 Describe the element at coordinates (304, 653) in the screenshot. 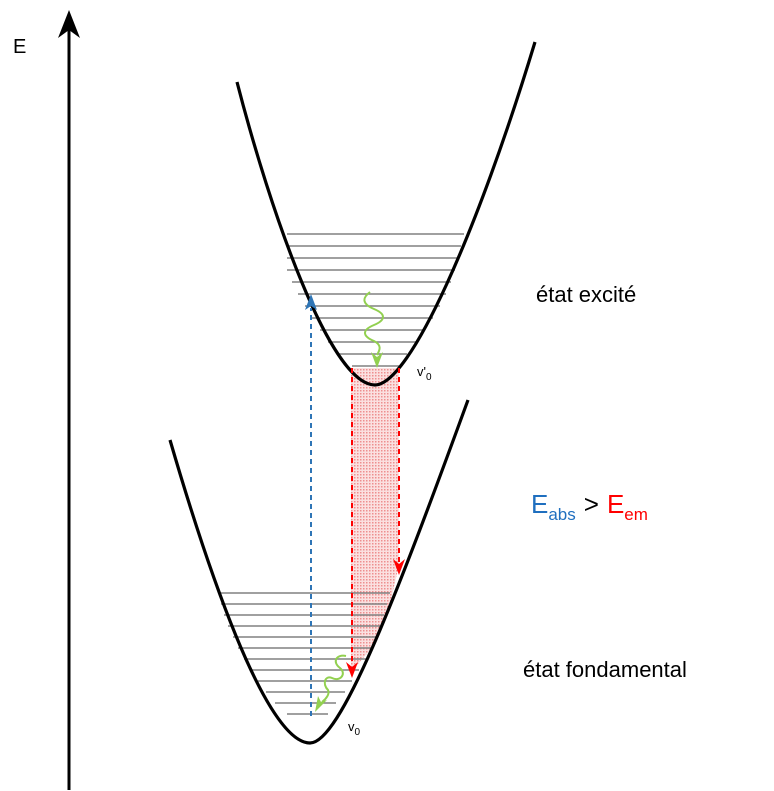

I see `ground-vibrational-levels` at that location.